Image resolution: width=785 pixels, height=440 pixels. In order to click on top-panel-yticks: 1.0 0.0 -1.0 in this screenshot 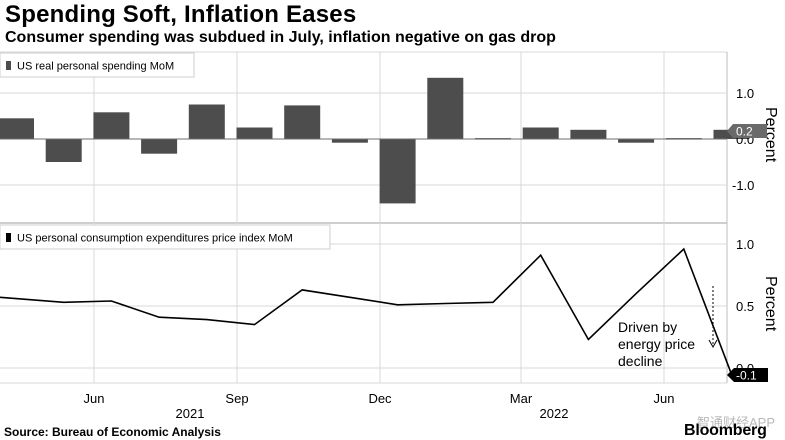, I will do `click(743, 139)`.